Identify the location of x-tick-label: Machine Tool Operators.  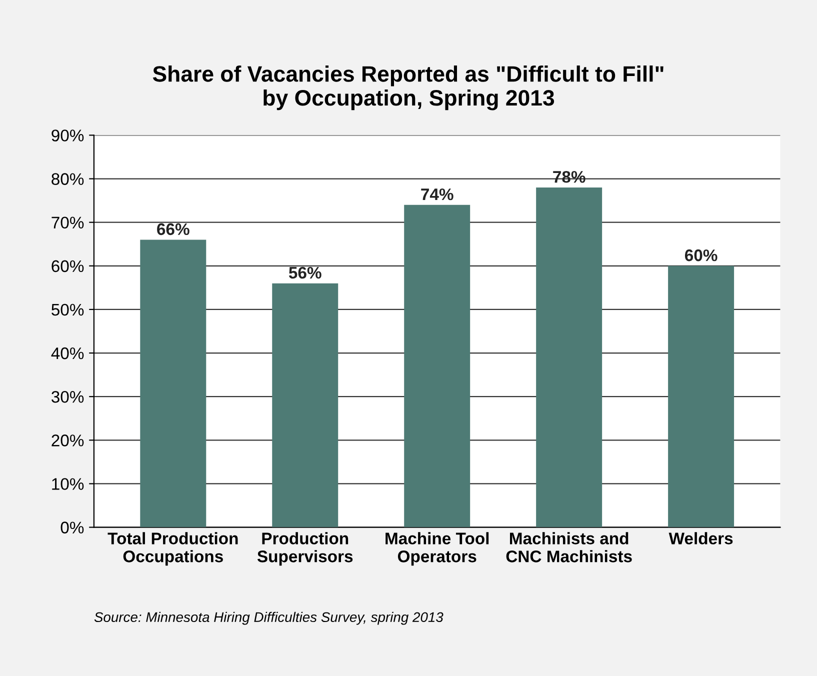
(437, 549).